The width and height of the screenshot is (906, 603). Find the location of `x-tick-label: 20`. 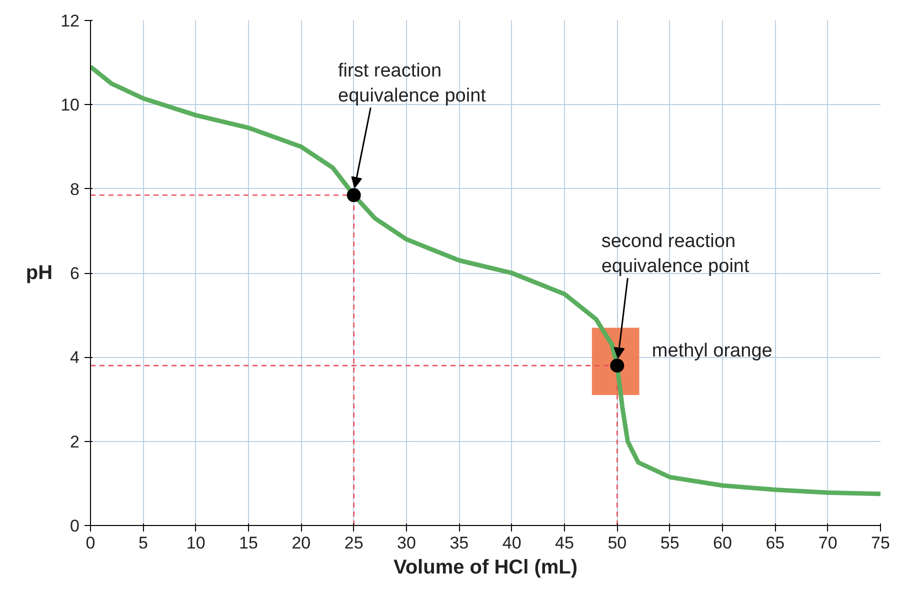

x-tick-label: 20 is located at coordinates (301, 543).